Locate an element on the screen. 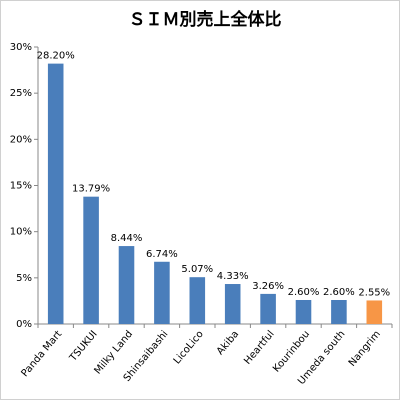  data-label: 6.74% is located at coordinates (162, 254).